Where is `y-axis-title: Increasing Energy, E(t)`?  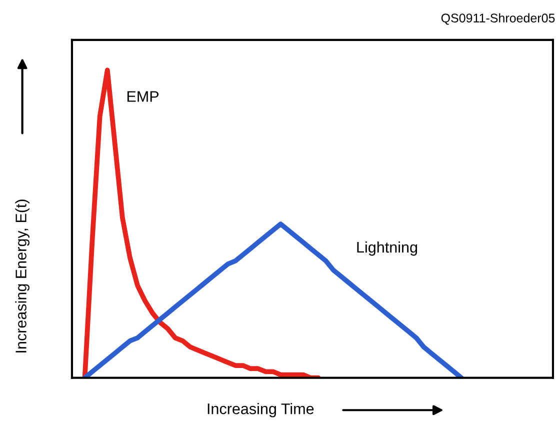 y-axis-title: Increasing Energy, E(t) is located at coordinates (22, 276).